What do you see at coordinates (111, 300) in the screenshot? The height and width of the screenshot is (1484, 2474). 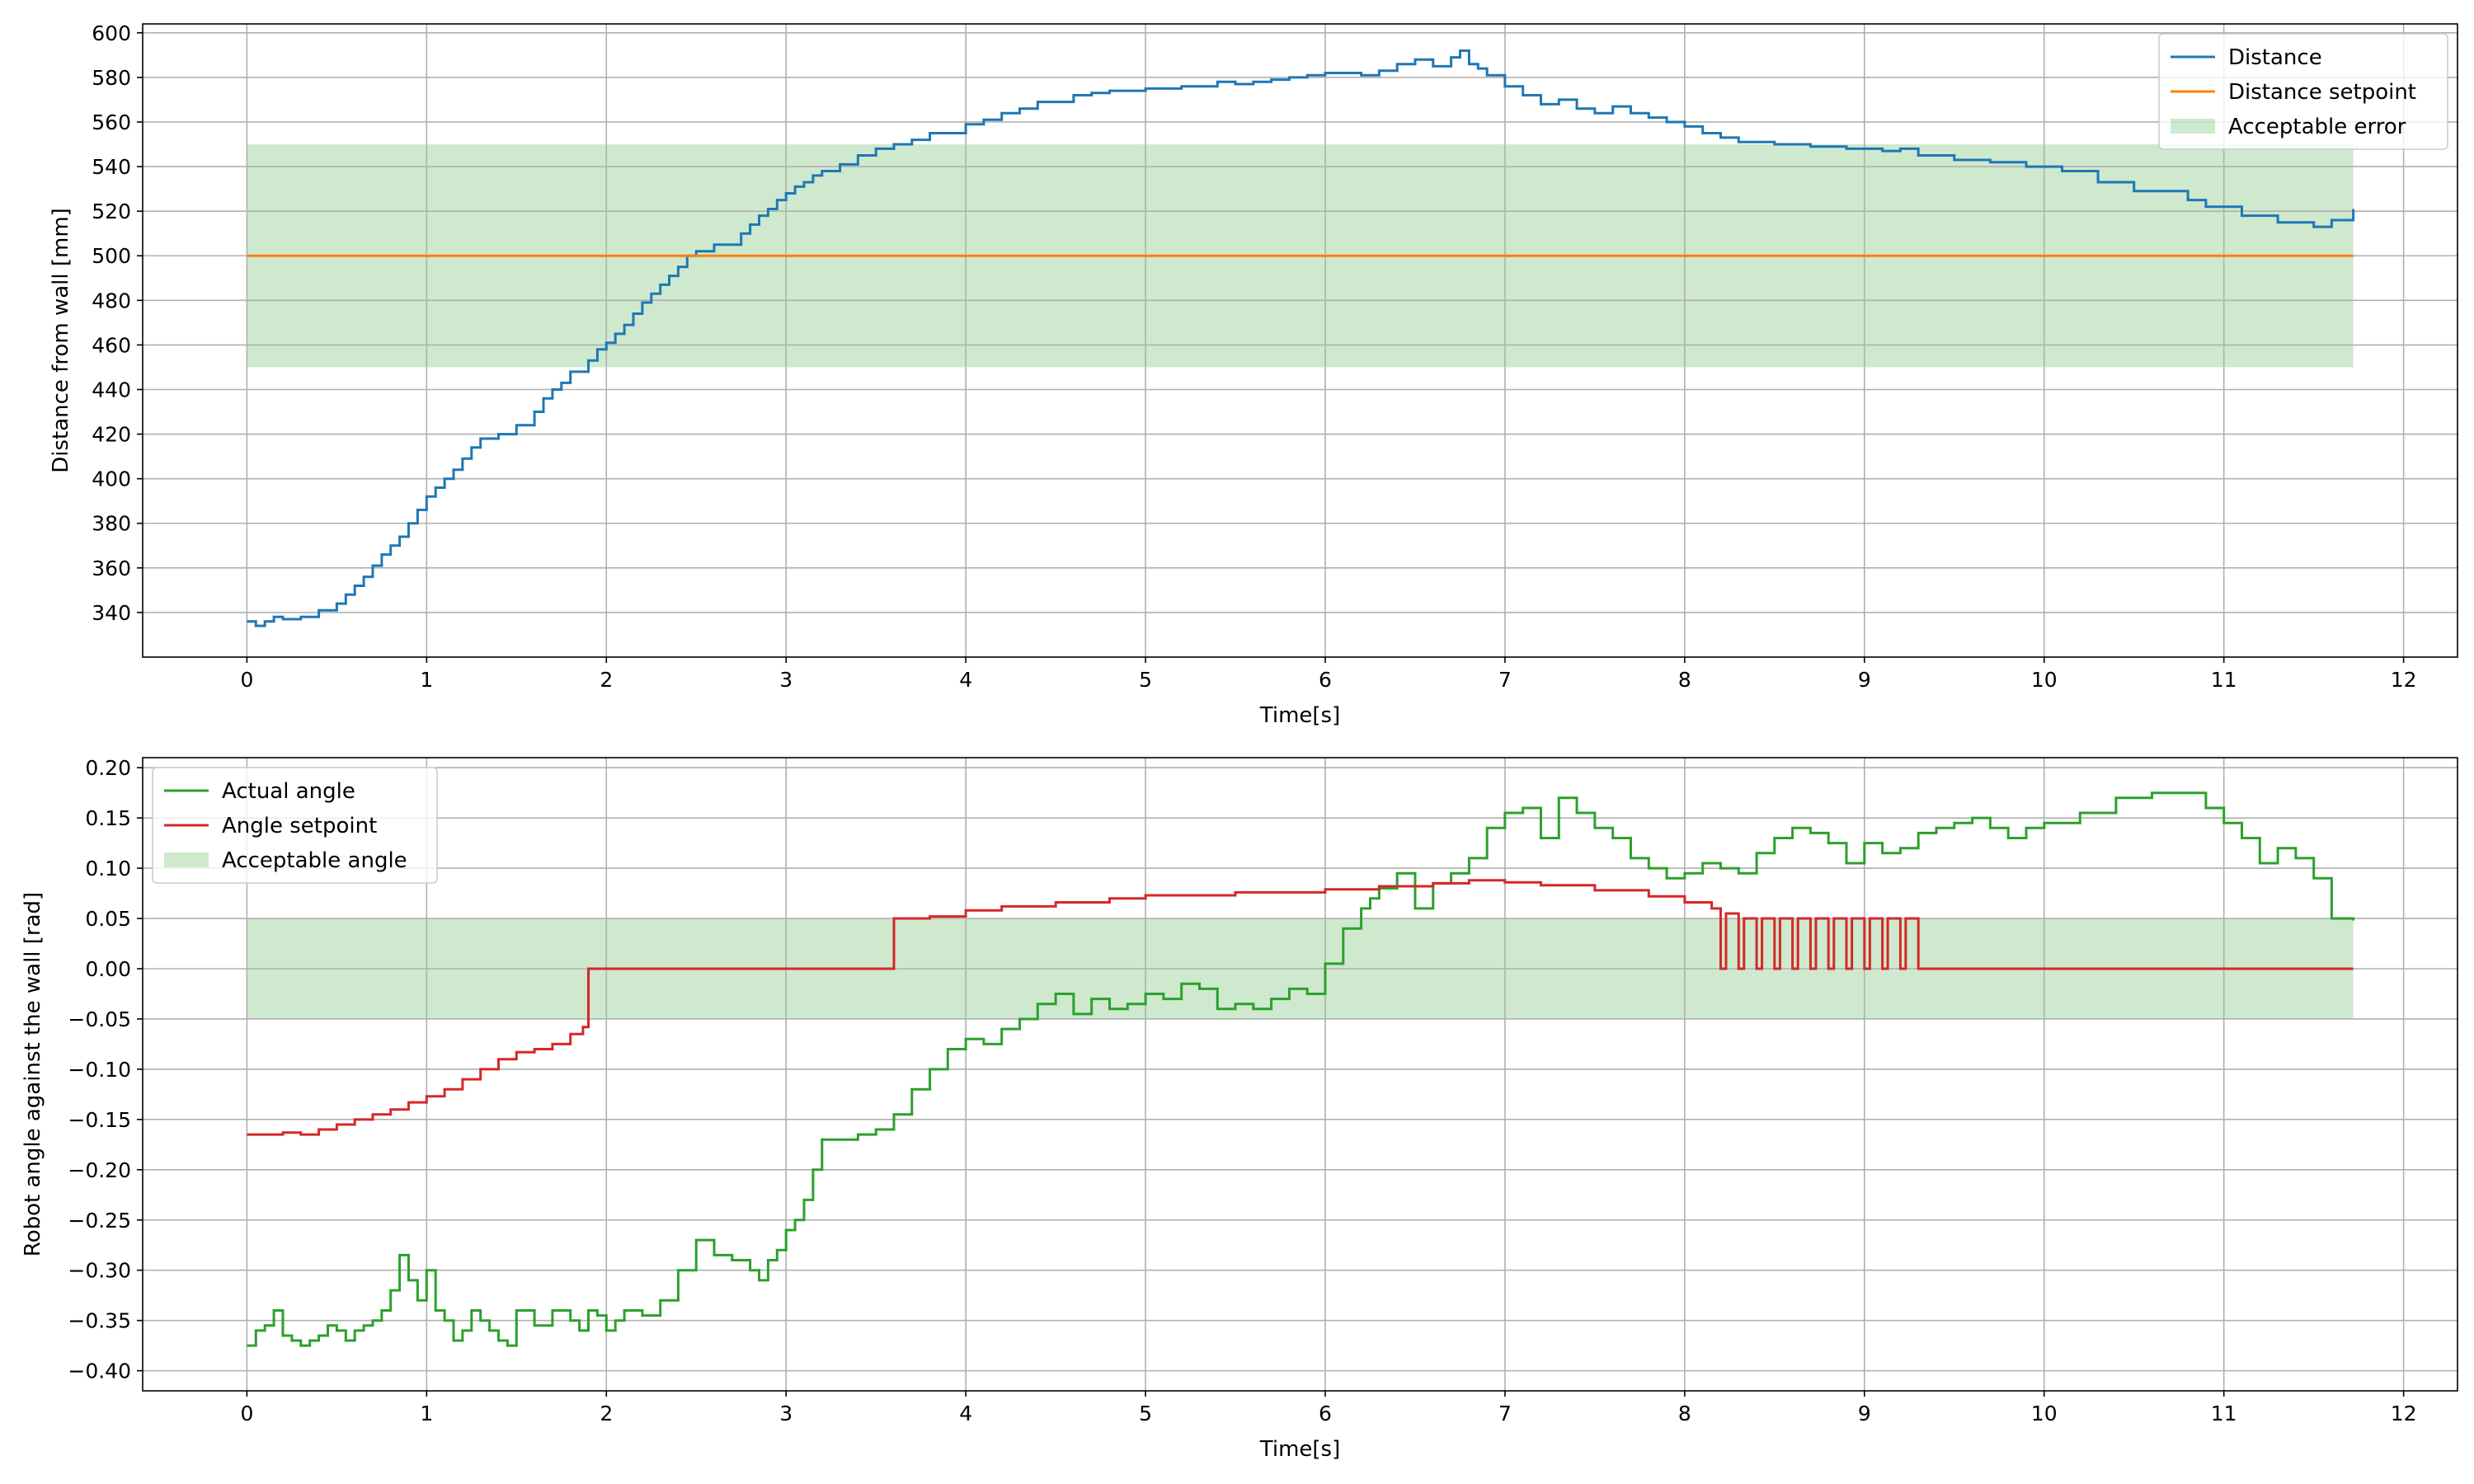 I see `y-tick-label: 480` at bounding box center [111, 300].